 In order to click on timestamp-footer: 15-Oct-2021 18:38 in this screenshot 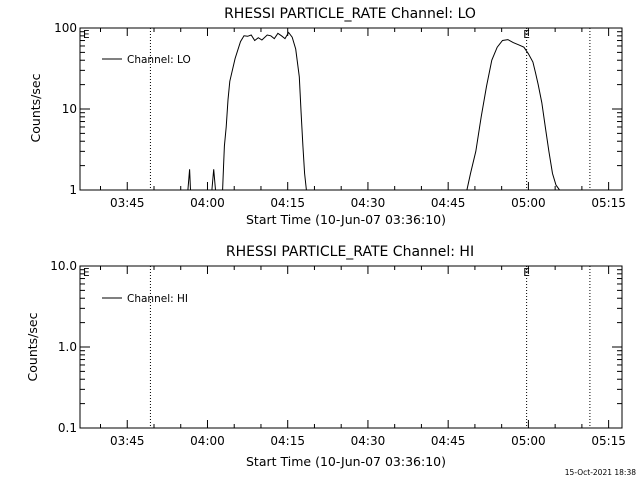, I will do `click(600, 472)`.